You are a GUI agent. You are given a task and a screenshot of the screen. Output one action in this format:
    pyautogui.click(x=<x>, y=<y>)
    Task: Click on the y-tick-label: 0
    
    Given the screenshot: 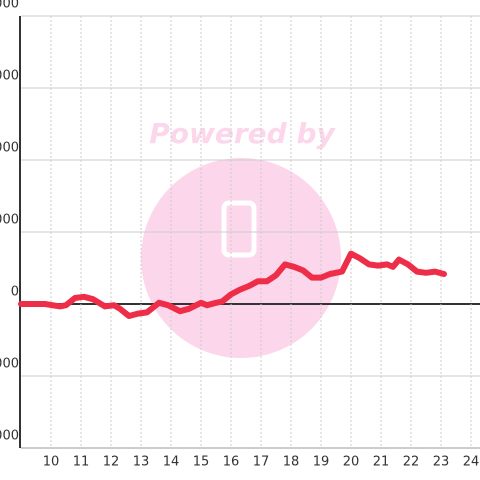 What is the action you would take?
    pyautogui.click(x=15, y=292)
    